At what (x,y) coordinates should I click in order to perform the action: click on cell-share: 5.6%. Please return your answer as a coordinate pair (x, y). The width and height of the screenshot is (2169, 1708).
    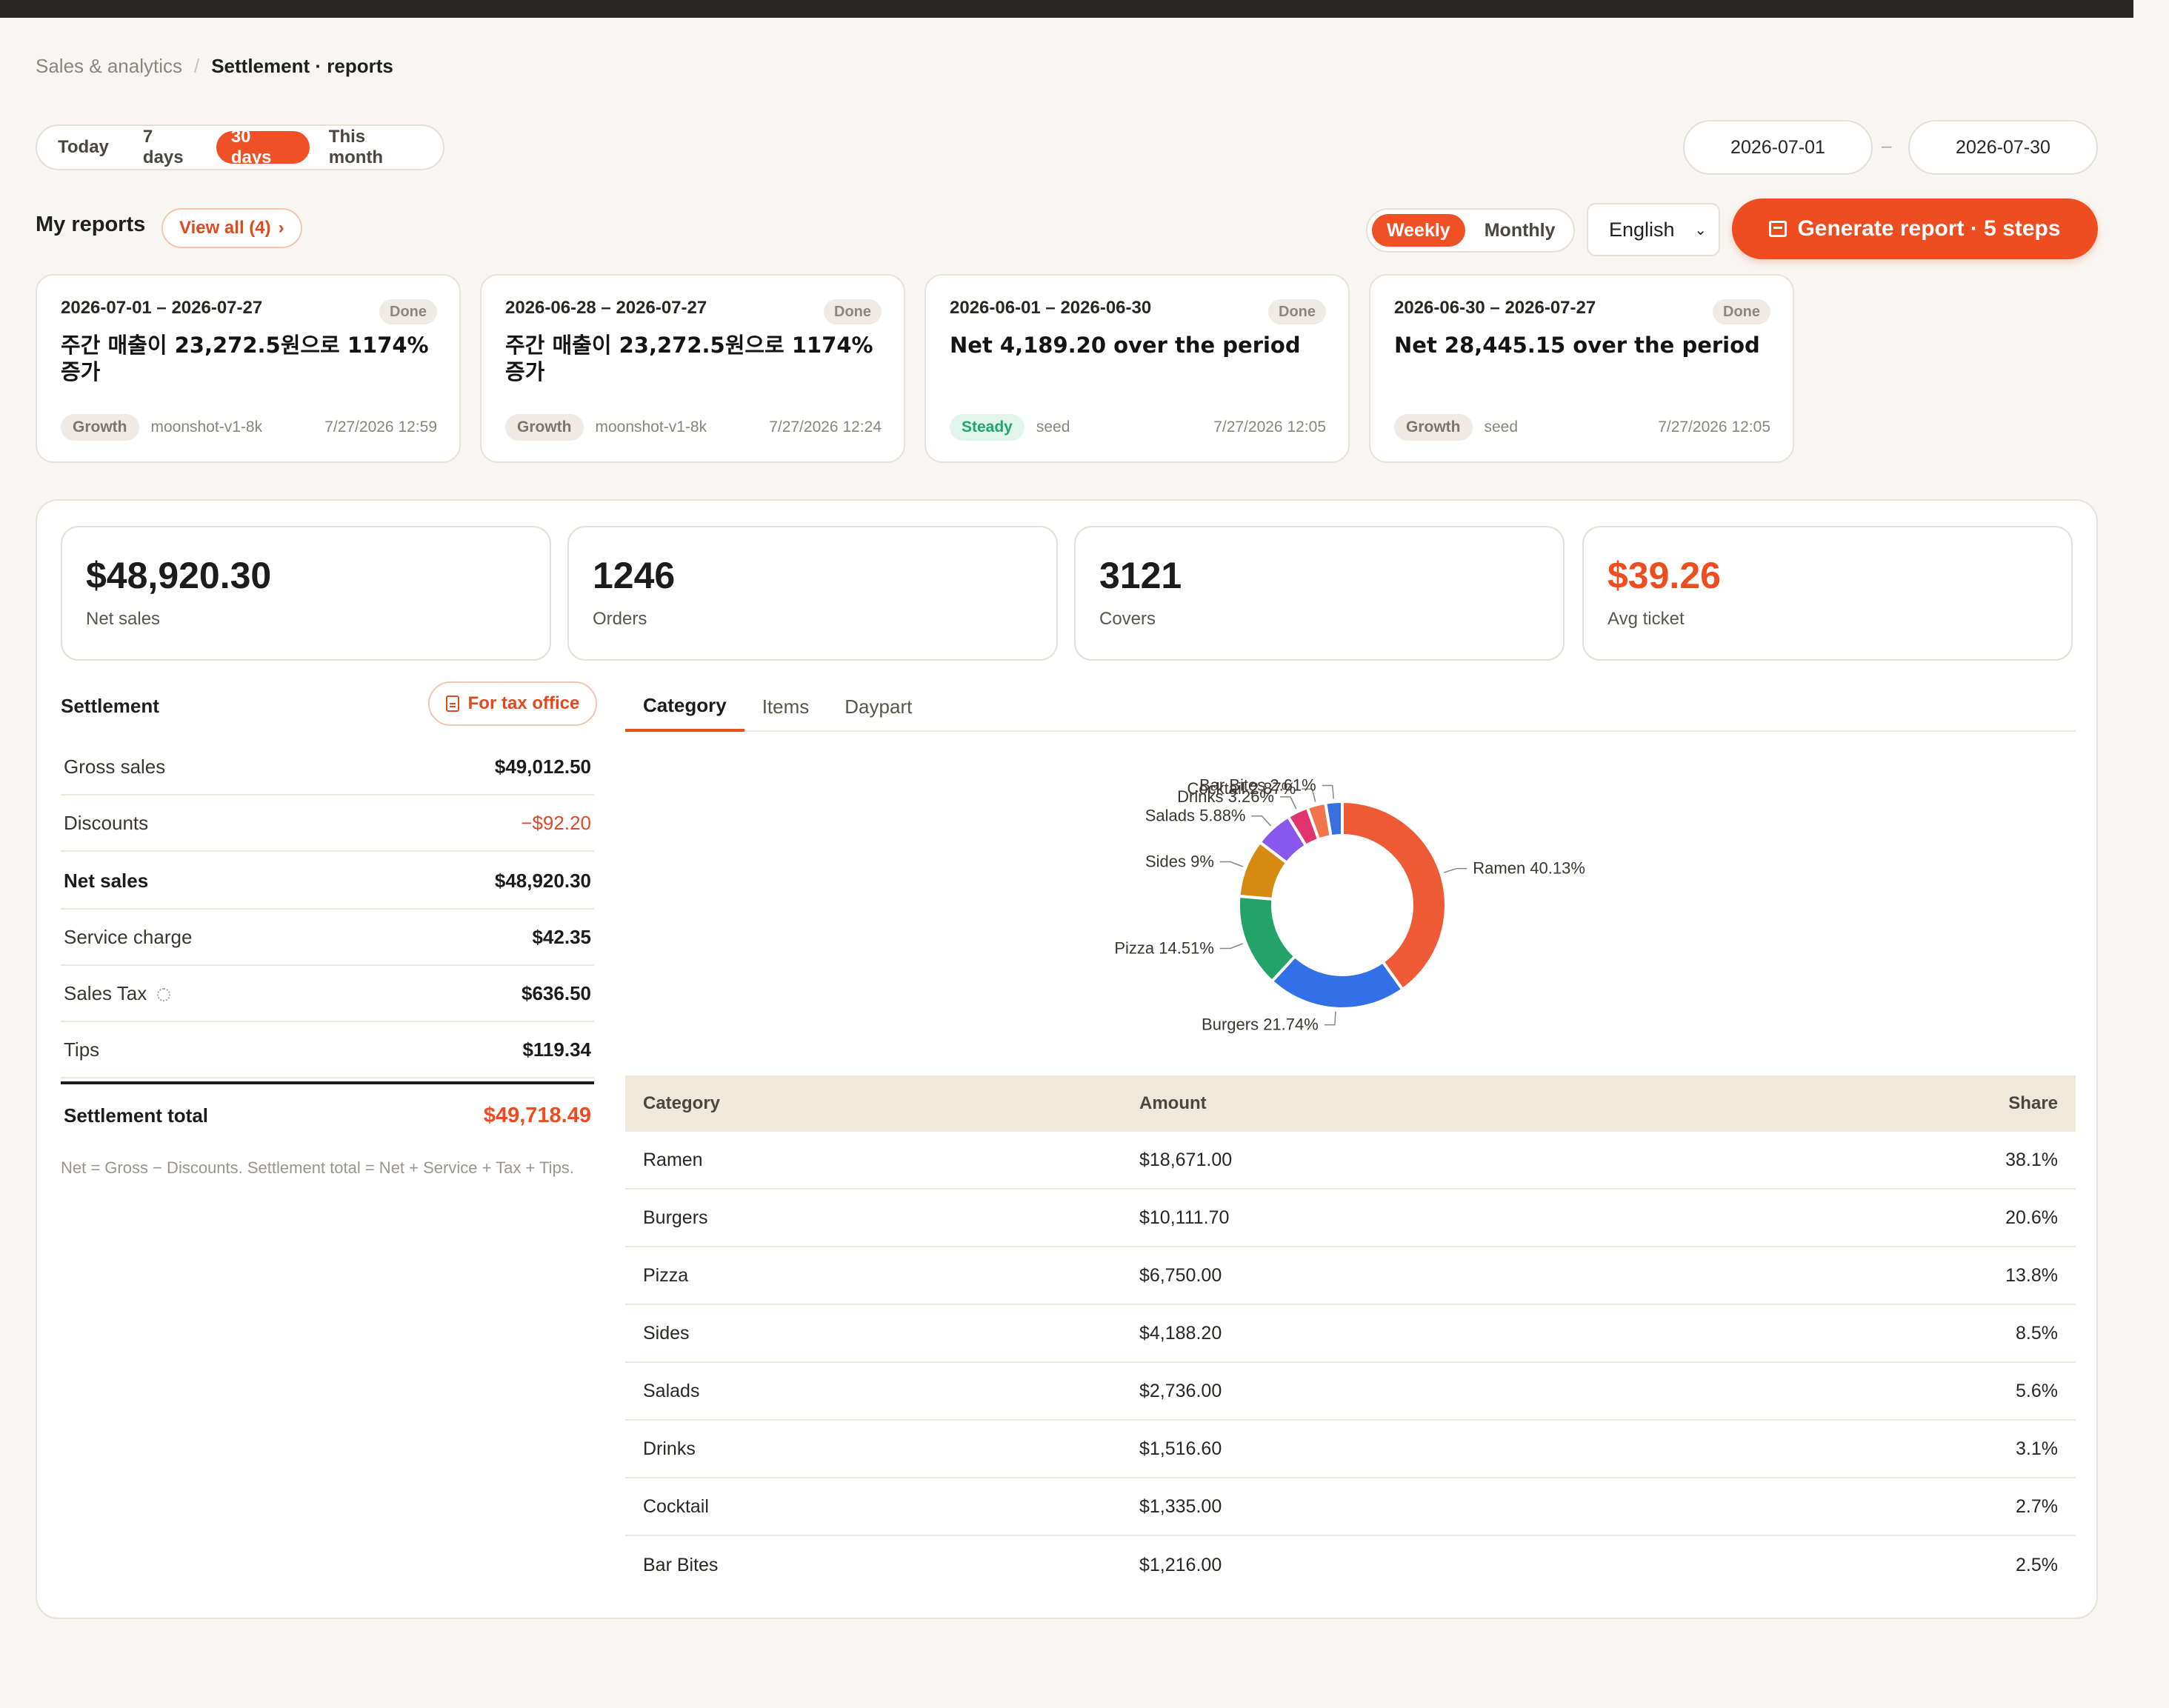
    Looking at the image, I should click on (2037, 1391).